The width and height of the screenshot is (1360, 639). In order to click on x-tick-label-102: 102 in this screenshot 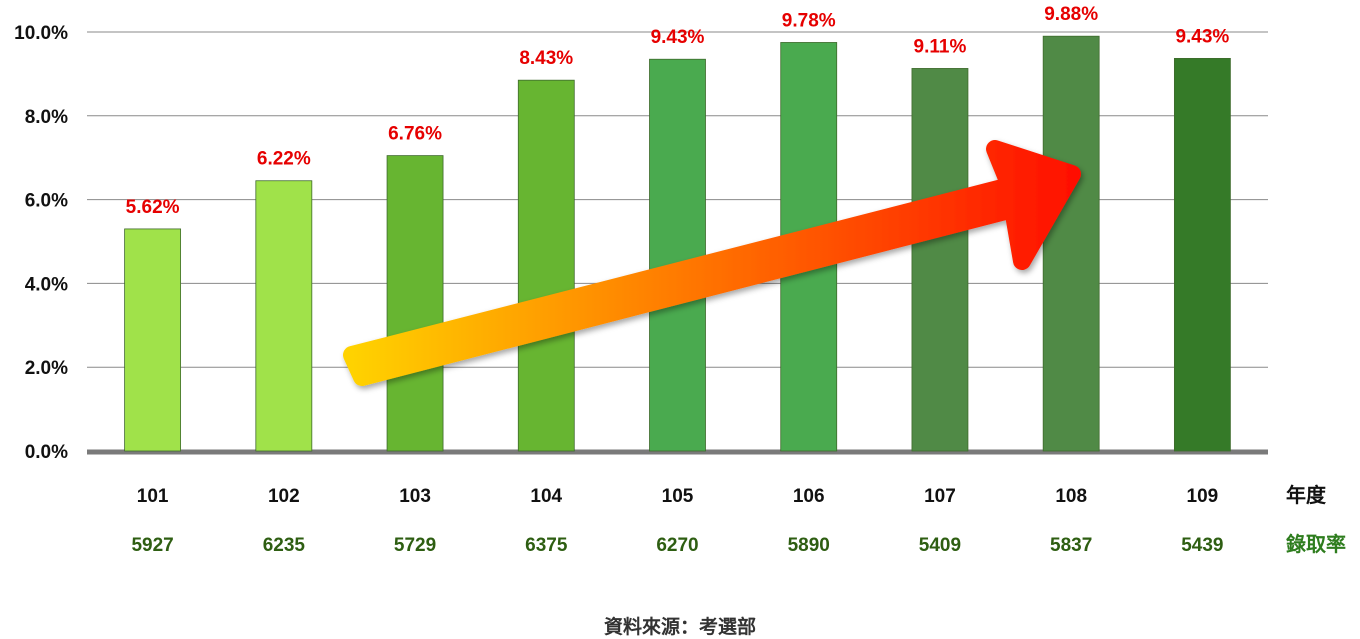, I will do `click(284, 496)`.